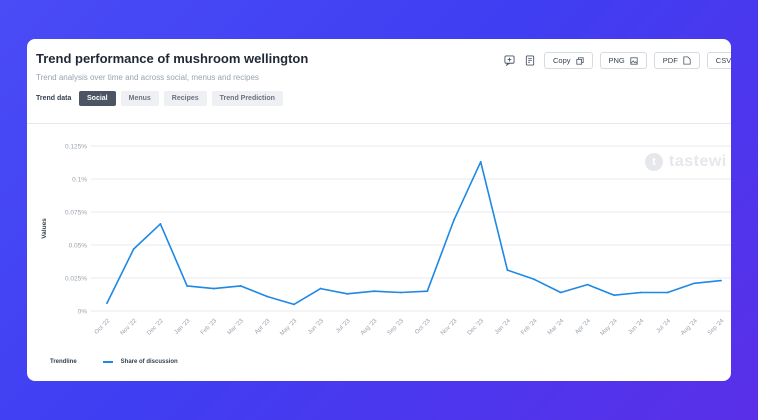 This screenshot has height=420, width=758. I want to click on x-tick-label: Aug '24, so click(689, 327).